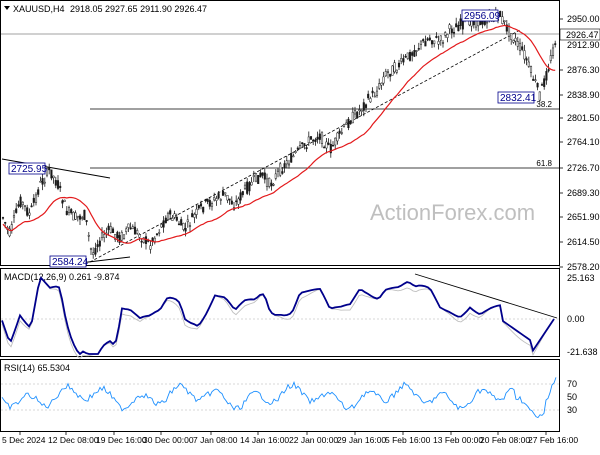 The height and width of the screenshot is (455, 600). I want to click on recent-low-label: 2832.41, so click(518, 98).